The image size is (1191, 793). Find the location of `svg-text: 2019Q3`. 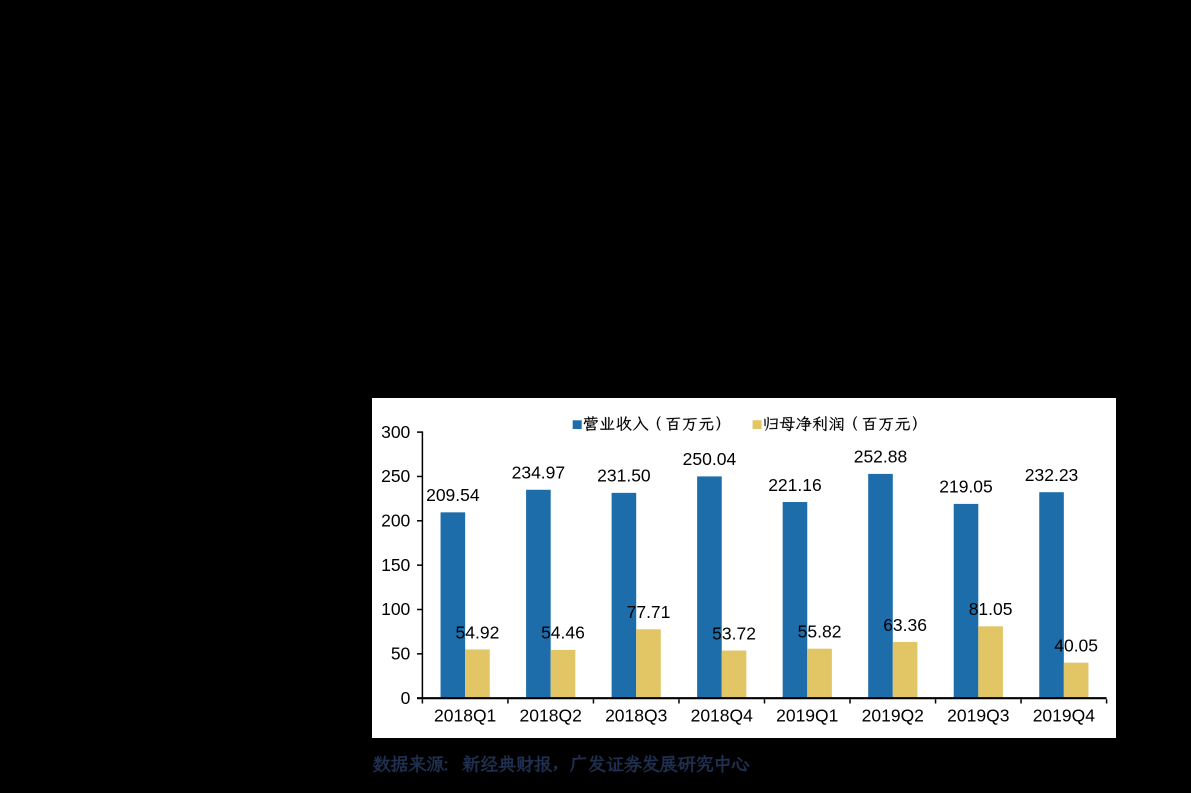

svg-text: 2019Q3 is located at coordinates (978, 715).